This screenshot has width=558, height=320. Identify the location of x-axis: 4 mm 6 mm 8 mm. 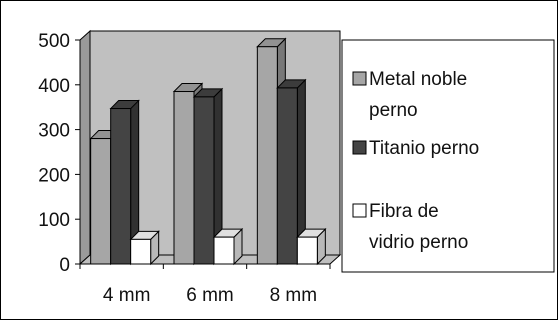
(205, 284).